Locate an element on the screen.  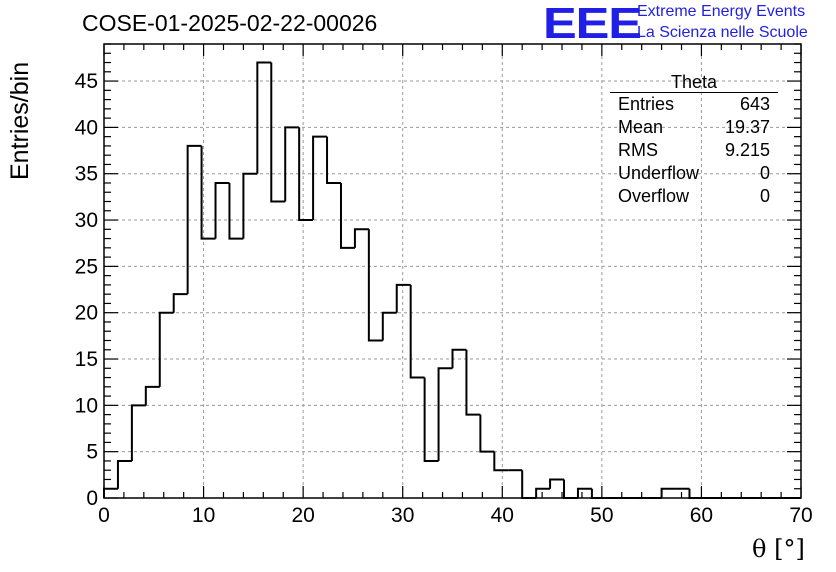
eee-logo: EEE is located at coordinates (592, 24).